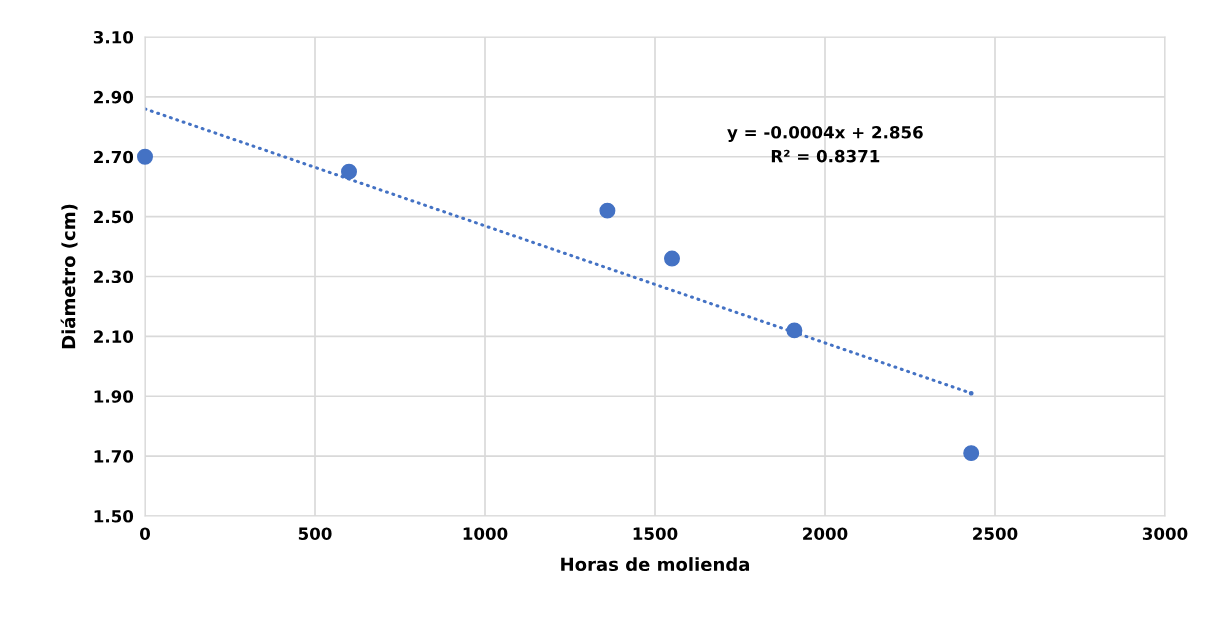 Image resolution: width=1214 pixels, height=631 pixels. I want to click on x-tick-label: 2500, so click(995, 534).